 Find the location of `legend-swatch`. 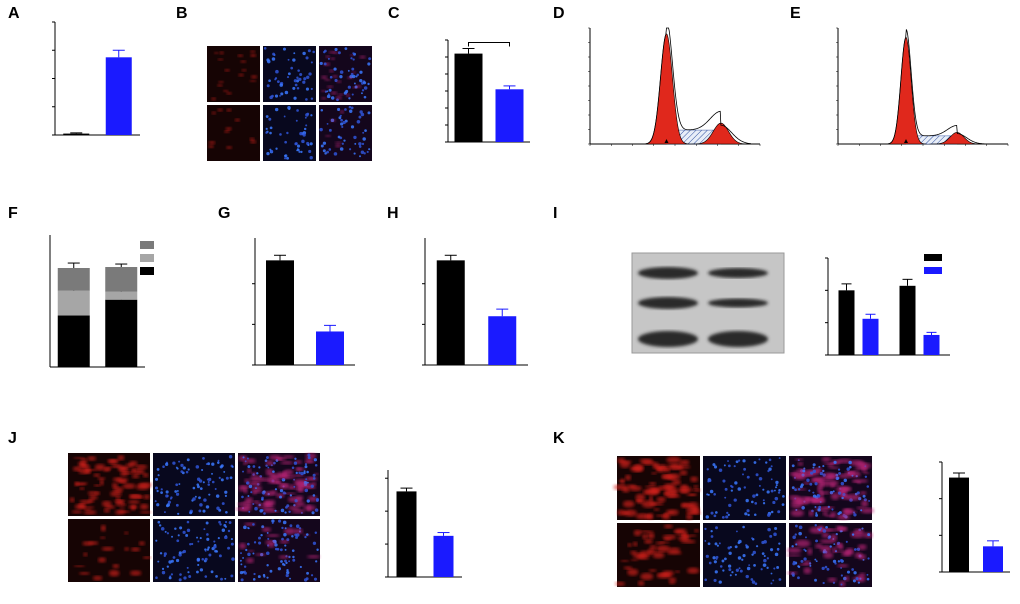

legend-swatch is located at coordinates (933, 257).